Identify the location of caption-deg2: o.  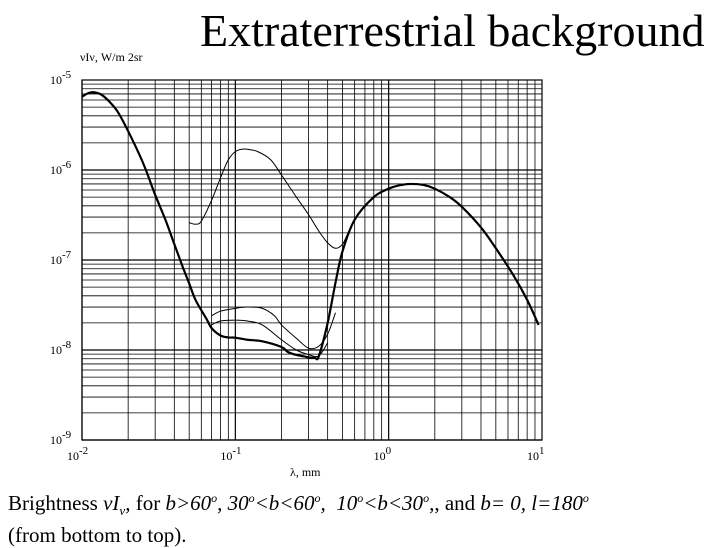
(251, 498).